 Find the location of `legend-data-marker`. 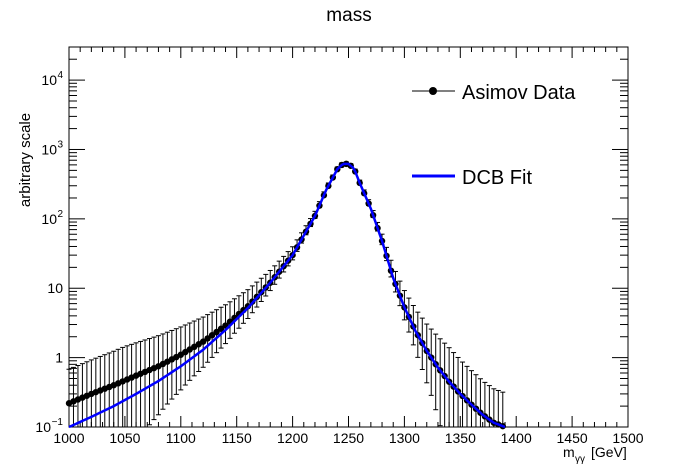

legend-data-marker is located at coordinates (433, 91).